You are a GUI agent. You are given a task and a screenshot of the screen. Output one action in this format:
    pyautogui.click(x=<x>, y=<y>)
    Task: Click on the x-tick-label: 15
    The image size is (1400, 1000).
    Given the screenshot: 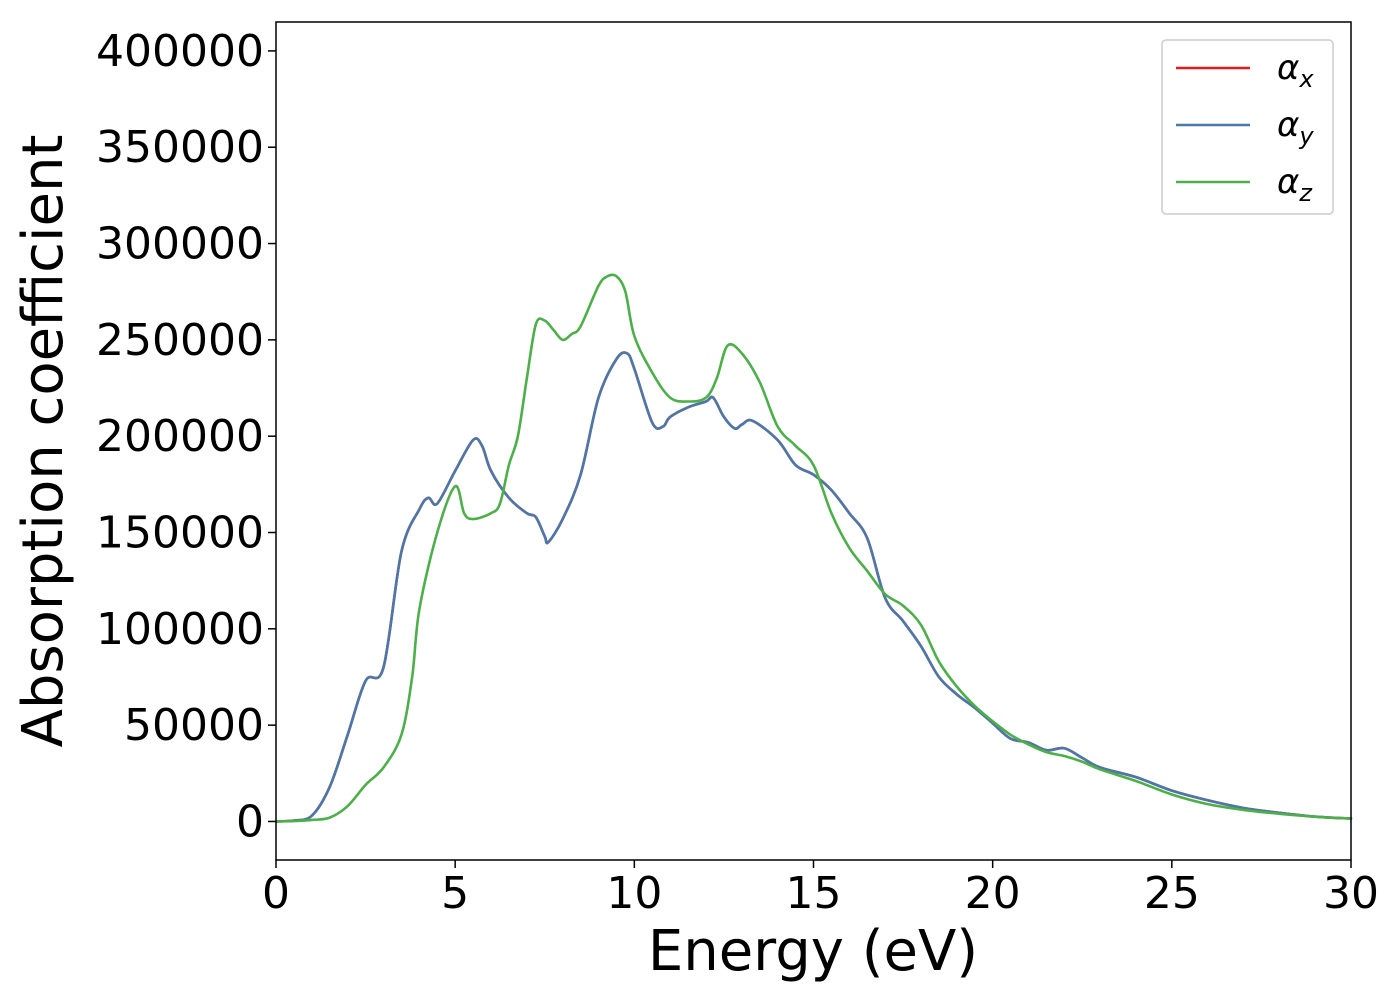 What is the action you would take?
    pyautogui.click(x=814, y=893)
    